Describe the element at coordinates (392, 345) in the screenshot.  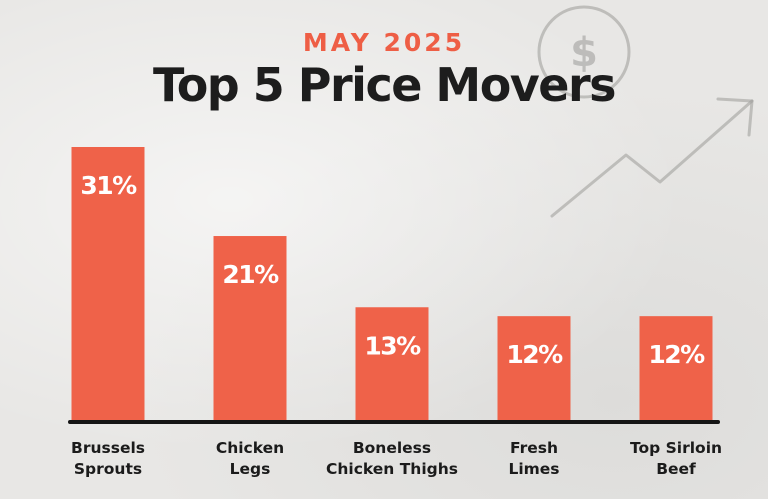
I see `value-label-2: 13%` at that location.